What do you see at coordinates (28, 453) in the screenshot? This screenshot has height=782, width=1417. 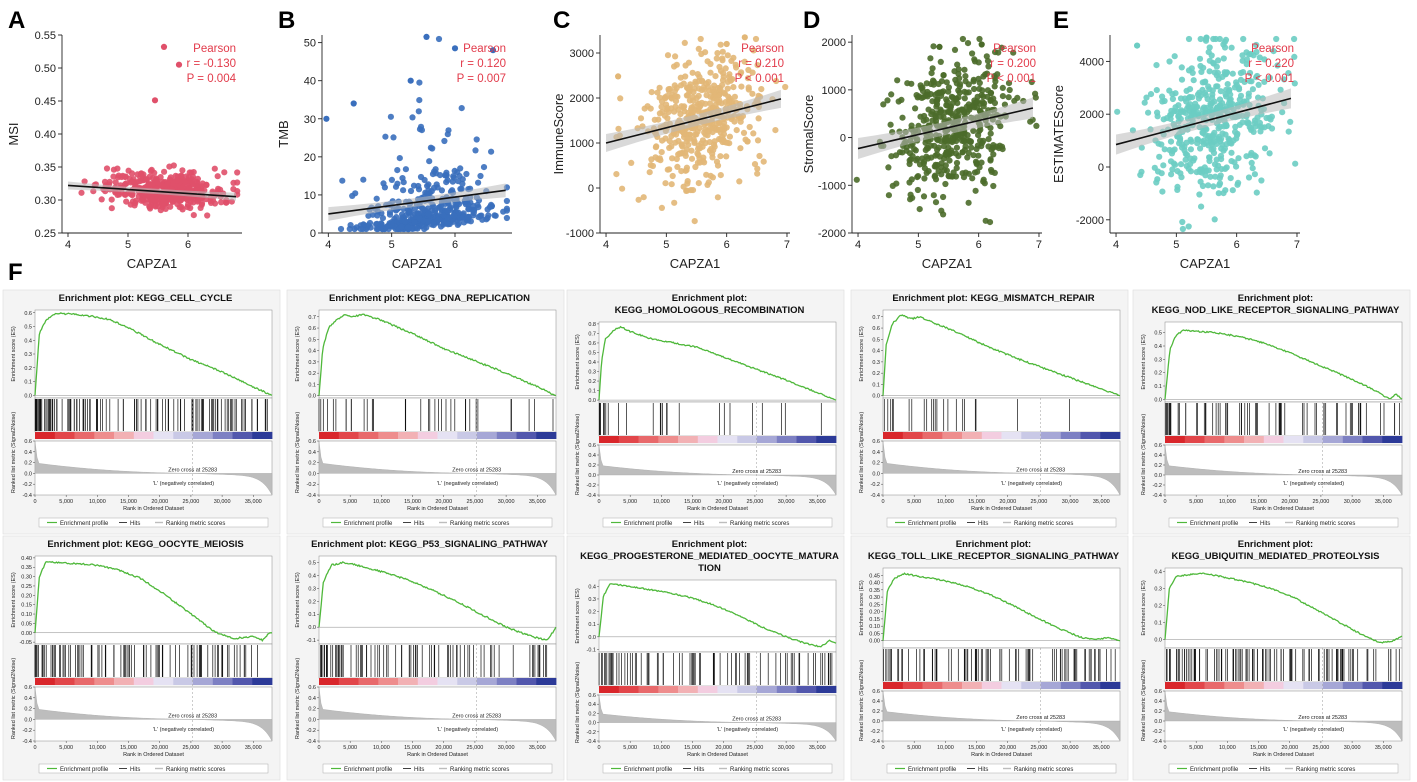 I see `metric-y-tick-label: 0.4` at bounding box center [28, 453].